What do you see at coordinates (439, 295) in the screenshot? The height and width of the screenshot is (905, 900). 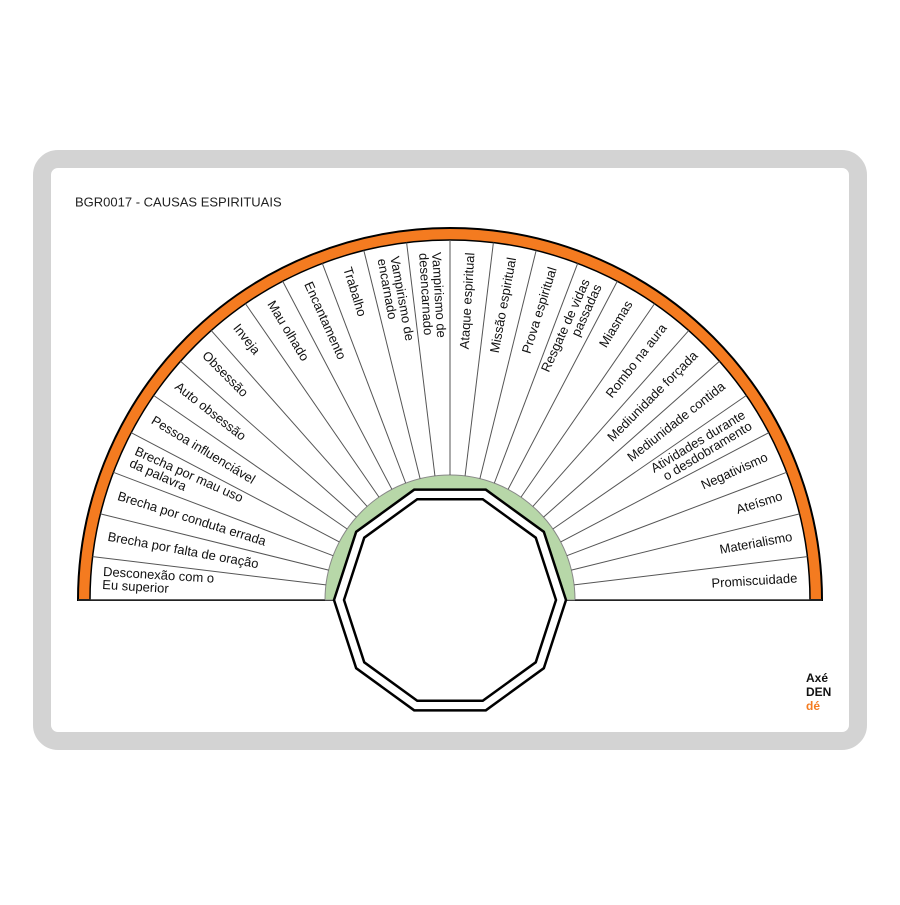 I see `segment-label: Vampirismo de` at bounding box center [439, 295].